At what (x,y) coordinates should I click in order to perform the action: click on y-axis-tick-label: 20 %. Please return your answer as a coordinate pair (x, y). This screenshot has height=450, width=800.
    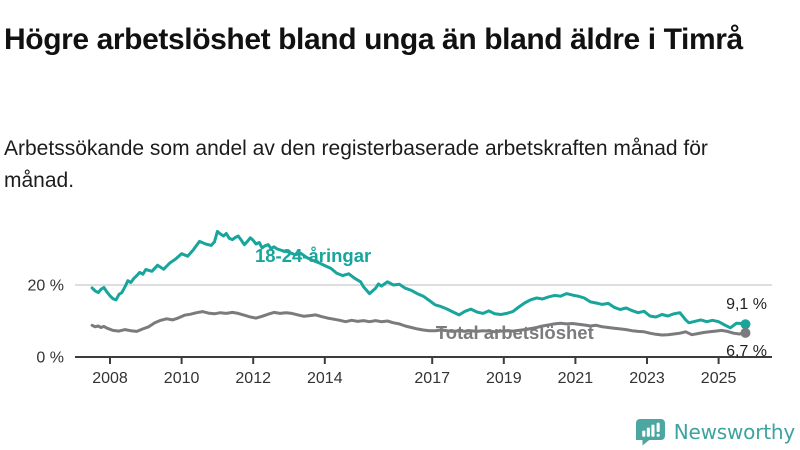
    Looking at the image, I should click on (46, 286).